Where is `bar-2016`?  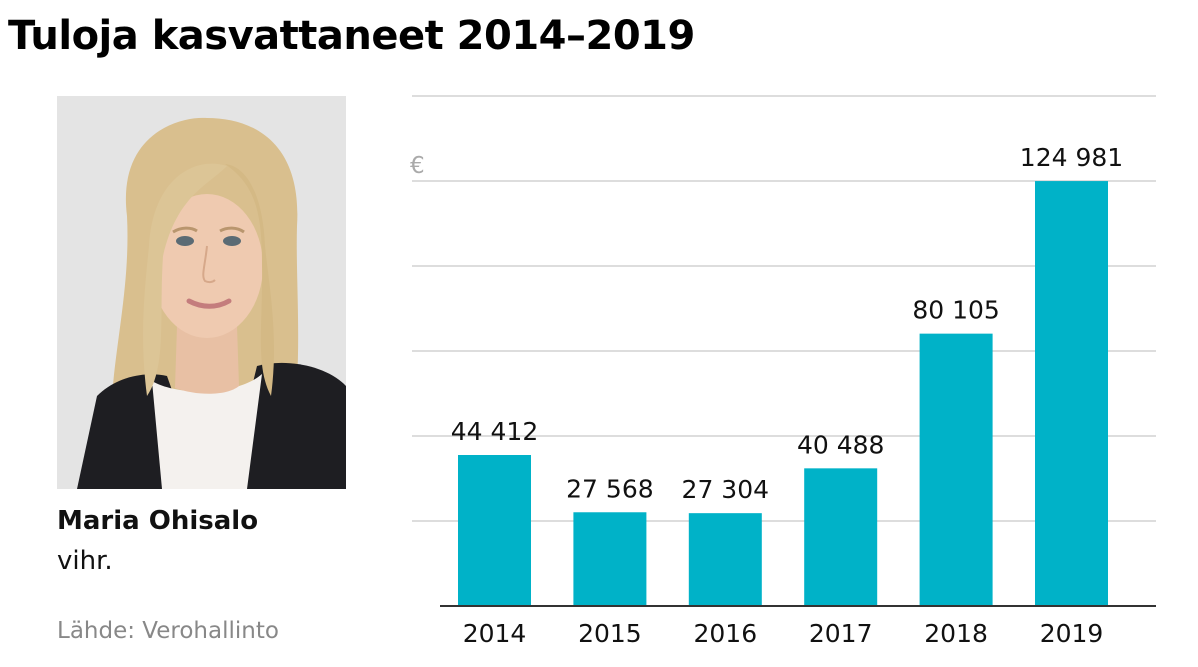
bar-2016 is located at coordinates (725, 559).